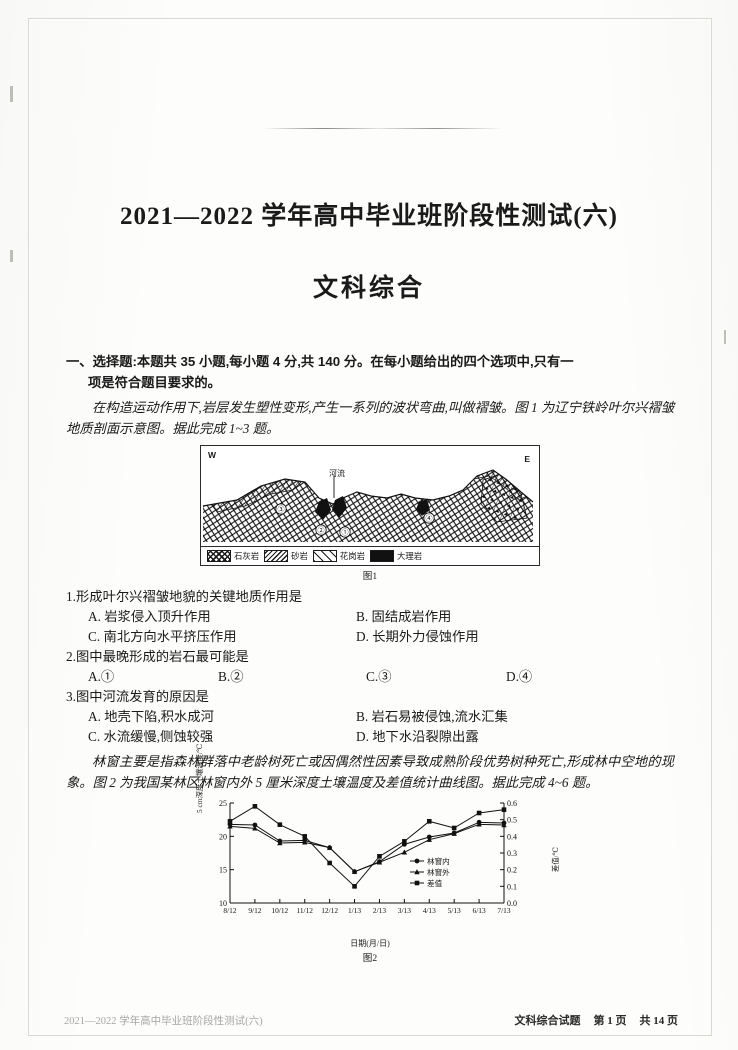 The height and width of the screenshot is (1050, 738). I want to click on svg-text: 3/13, so click(404, 910).